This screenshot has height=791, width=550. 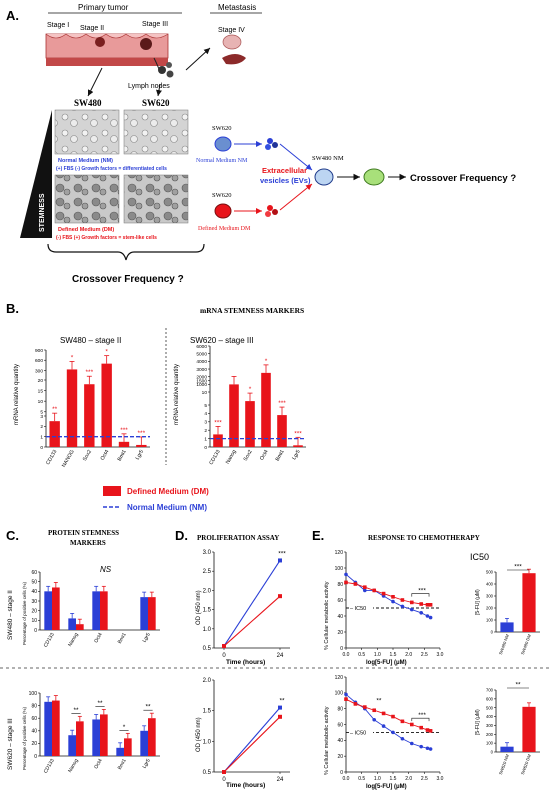 I want to click on panel-b-title: mRNA STEMNESS MARKERS, so click(x=252, y=310).